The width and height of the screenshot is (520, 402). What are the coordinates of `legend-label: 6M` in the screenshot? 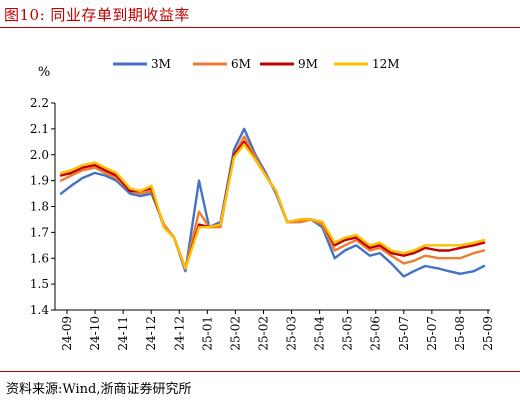 It's located at (241, 64).